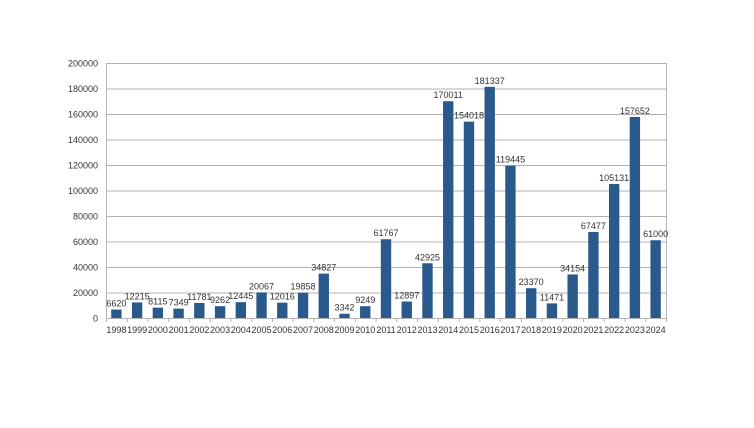 The width and height of the screenshot is (754, 428). I want to click on data-label-2014: 170011, so click(448, 95).